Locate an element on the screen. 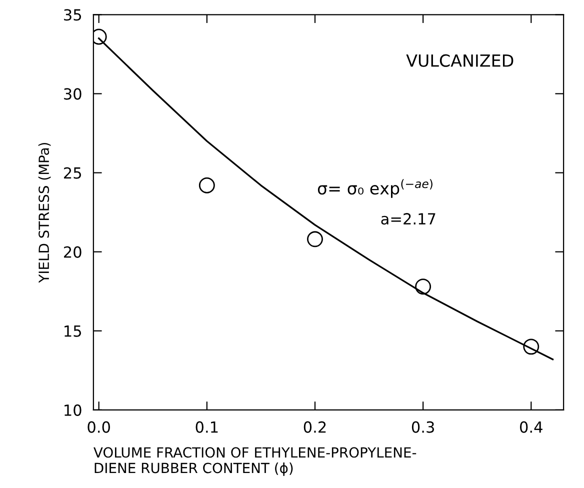 The height and width of the screenshot is (488, 584). y-tick-label: 30 is located at coordinates (73, 94).